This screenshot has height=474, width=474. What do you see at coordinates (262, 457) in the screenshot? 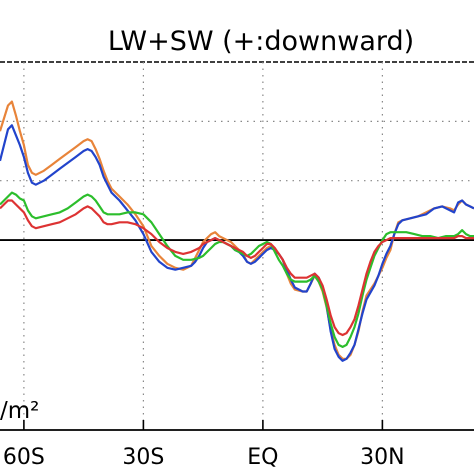
I see `x-tick-label: EQ` at bounding box center [262, 457].